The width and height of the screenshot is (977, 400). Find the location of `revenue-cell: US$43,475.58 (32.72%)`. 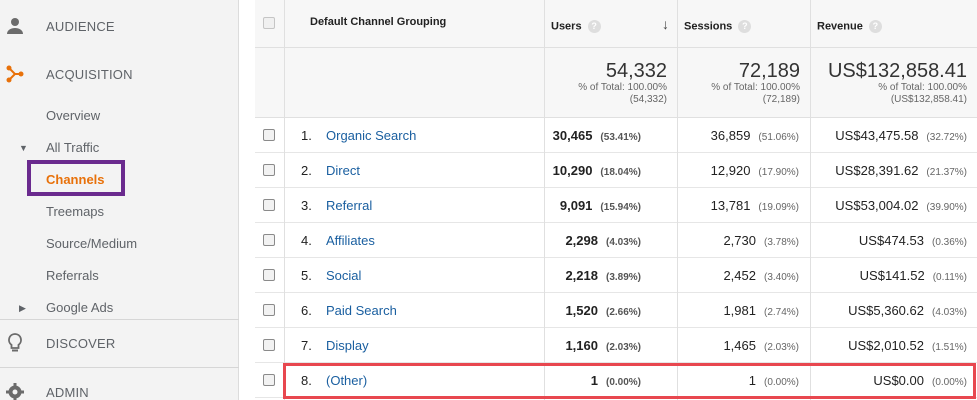

revenue-cell: US$43,475.58 (32.72%) is located at coordinates (901, 135).